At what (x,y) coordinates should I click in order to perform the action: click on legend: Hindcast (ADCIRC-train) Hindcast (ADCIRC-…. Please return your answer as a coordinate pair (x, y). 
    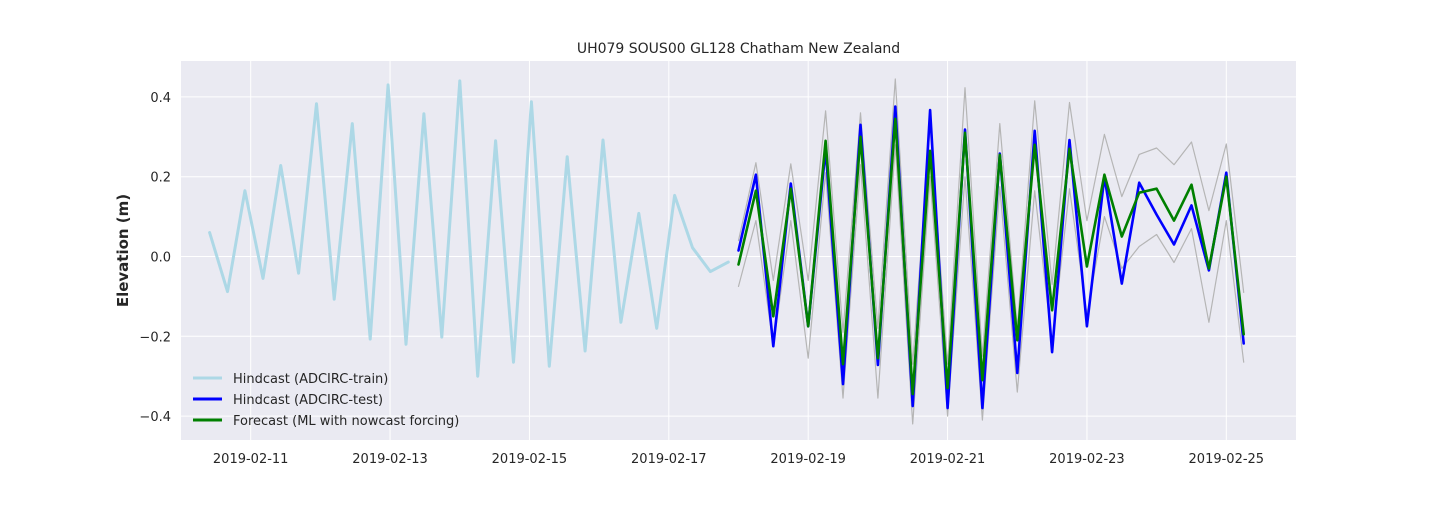
    Looking at the image, I should click on (326, 400).